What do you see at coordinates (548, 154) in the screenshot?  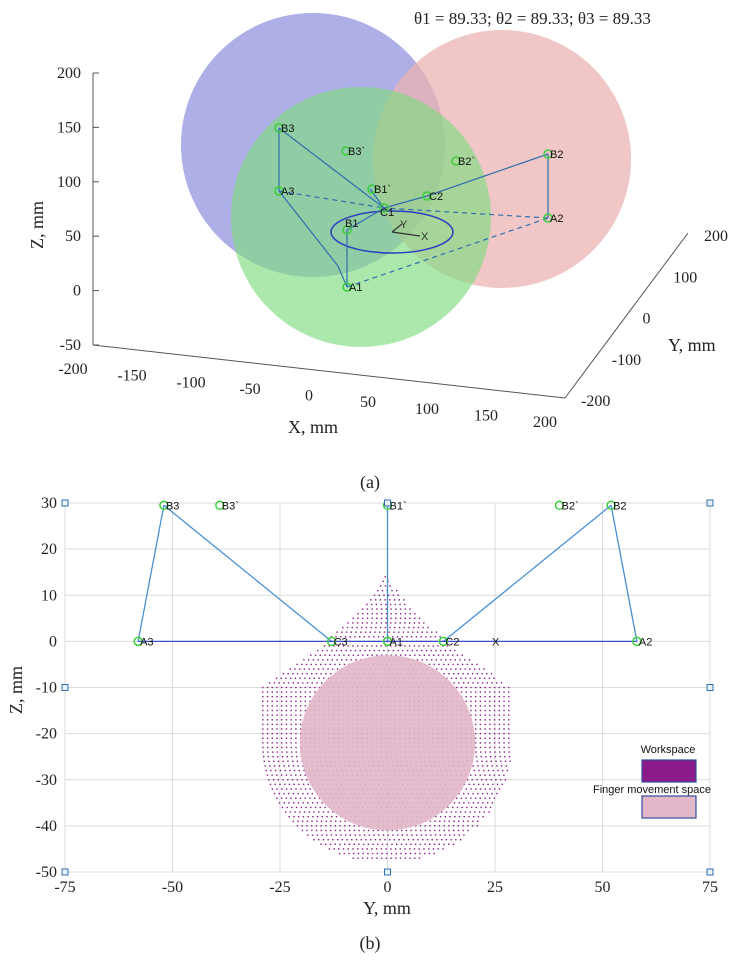 I see `point-marker` at bounding box center [548, 154].